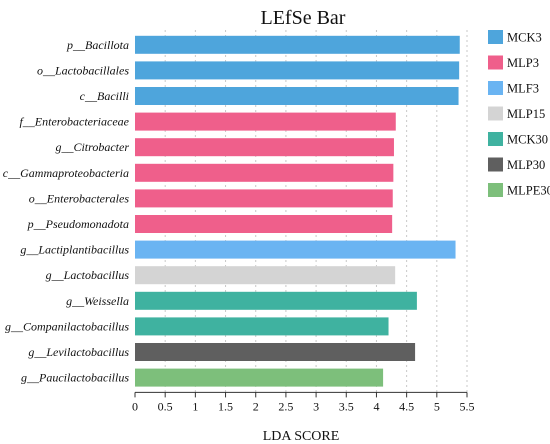 The width and height of the screenshot is (550, 444). Describe the element at coordinates (75, 378) in the screenshot. I see `category-label: g__Paucilactobacillus` at that location.